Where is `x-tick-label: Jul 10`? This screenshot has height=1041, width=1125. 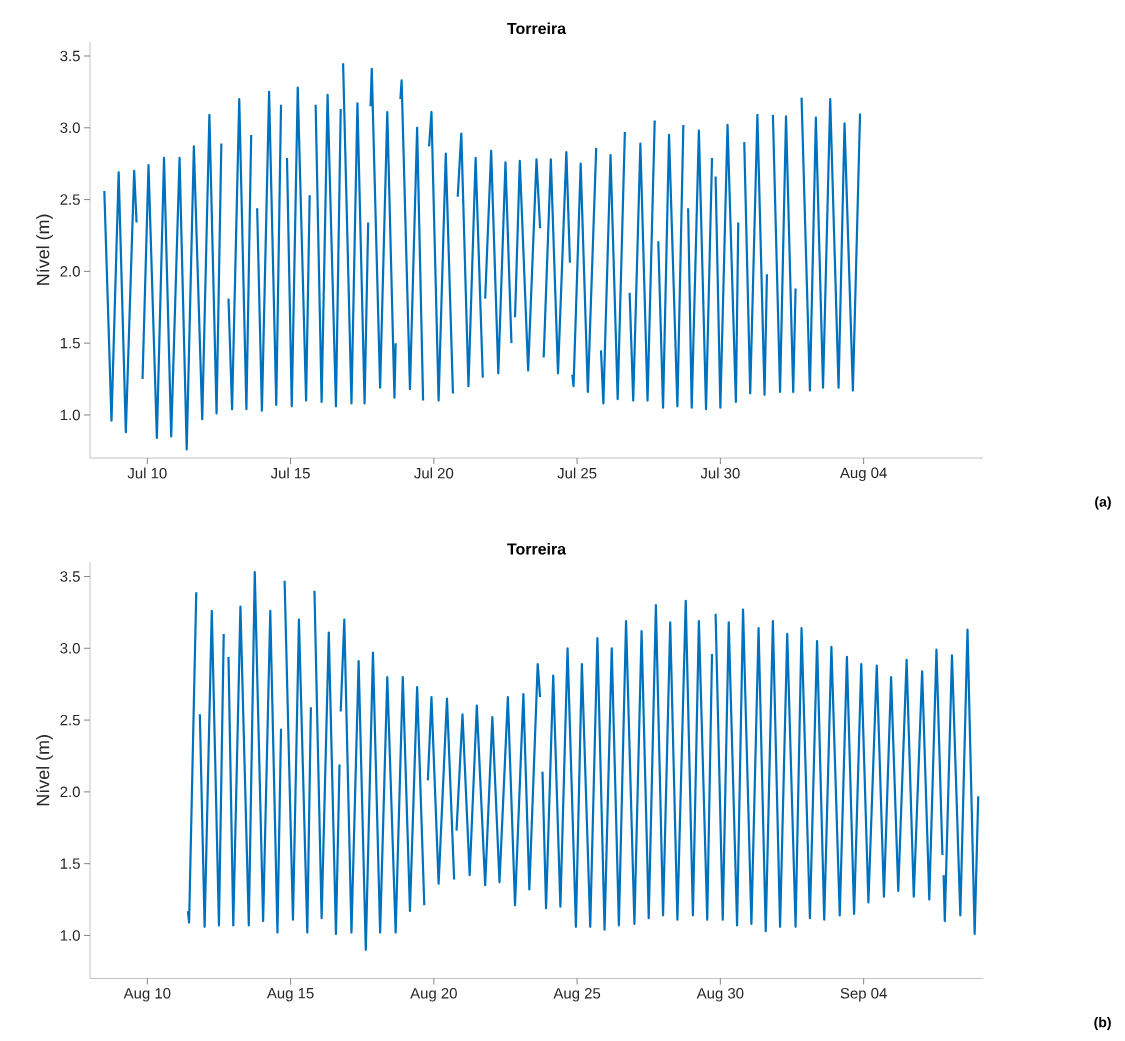
x-tick-label: Jul 10 is located at coordinates (147, 473).